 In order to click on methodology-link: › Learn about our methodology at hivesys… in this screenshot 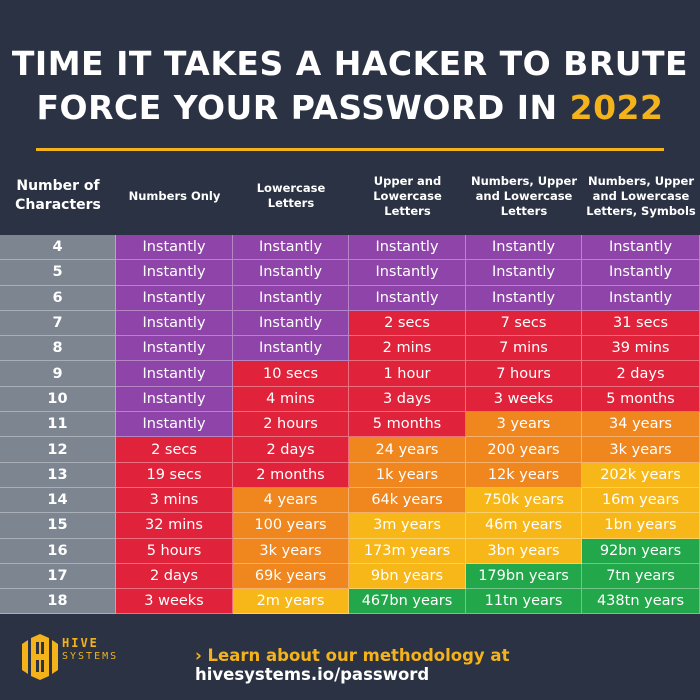, I will do `click(447, 665)`.